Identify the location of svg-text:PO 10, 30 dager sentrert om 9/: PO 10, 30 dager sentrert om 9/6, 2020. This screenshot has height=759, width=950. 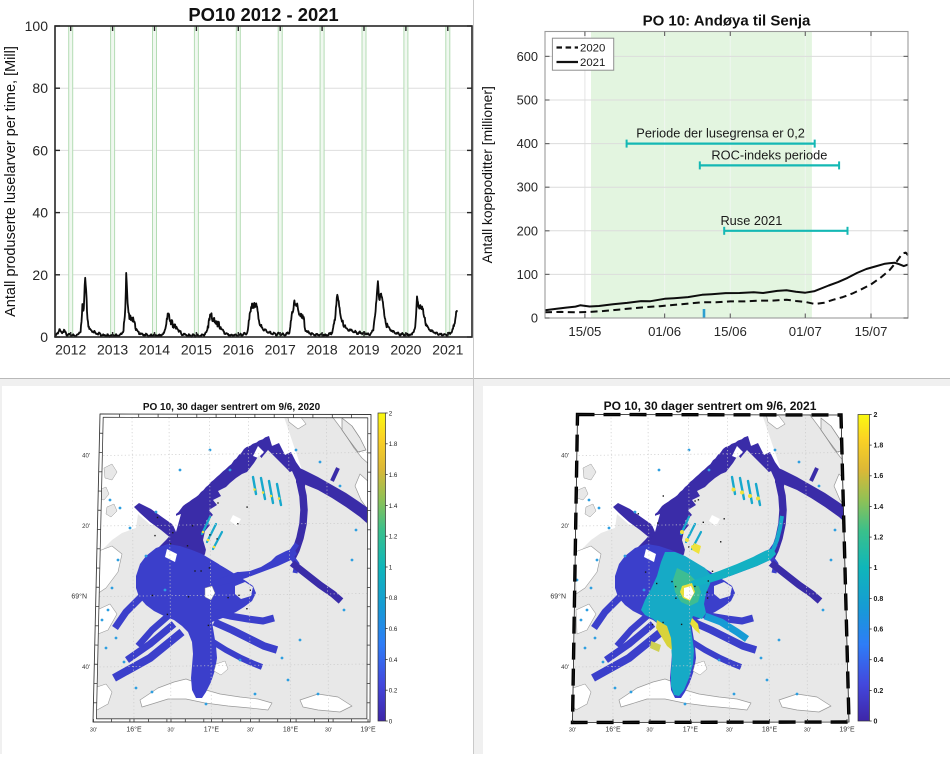
(232, 407).